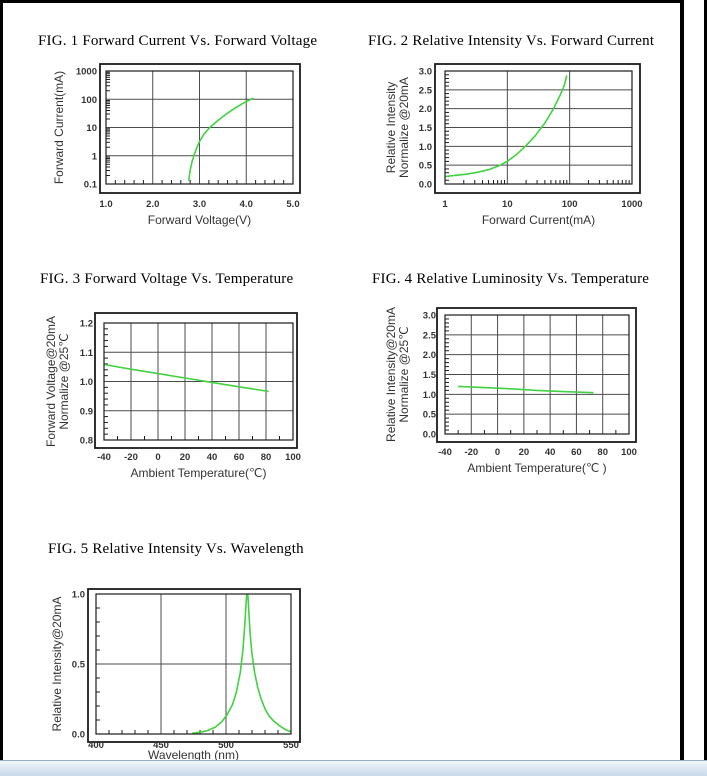  I want to click on fig3-y-tick-label: 1.0, so click(86, 382).